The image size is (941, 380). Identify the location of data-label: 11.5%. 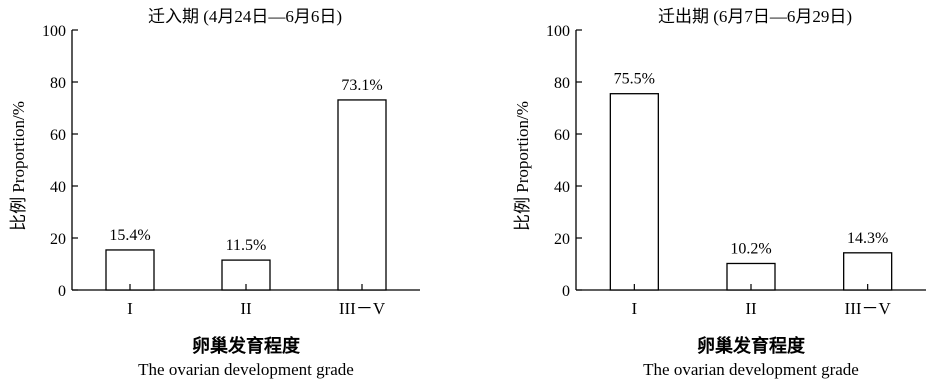
(246, 245).